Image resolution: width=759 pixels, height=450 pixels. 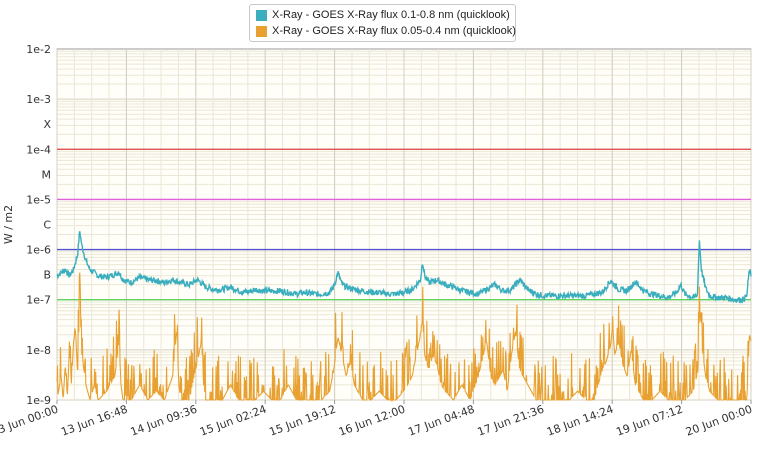 I want to click on x-tick-label: 15 Jun 02:24, so click(x=233, y=421).